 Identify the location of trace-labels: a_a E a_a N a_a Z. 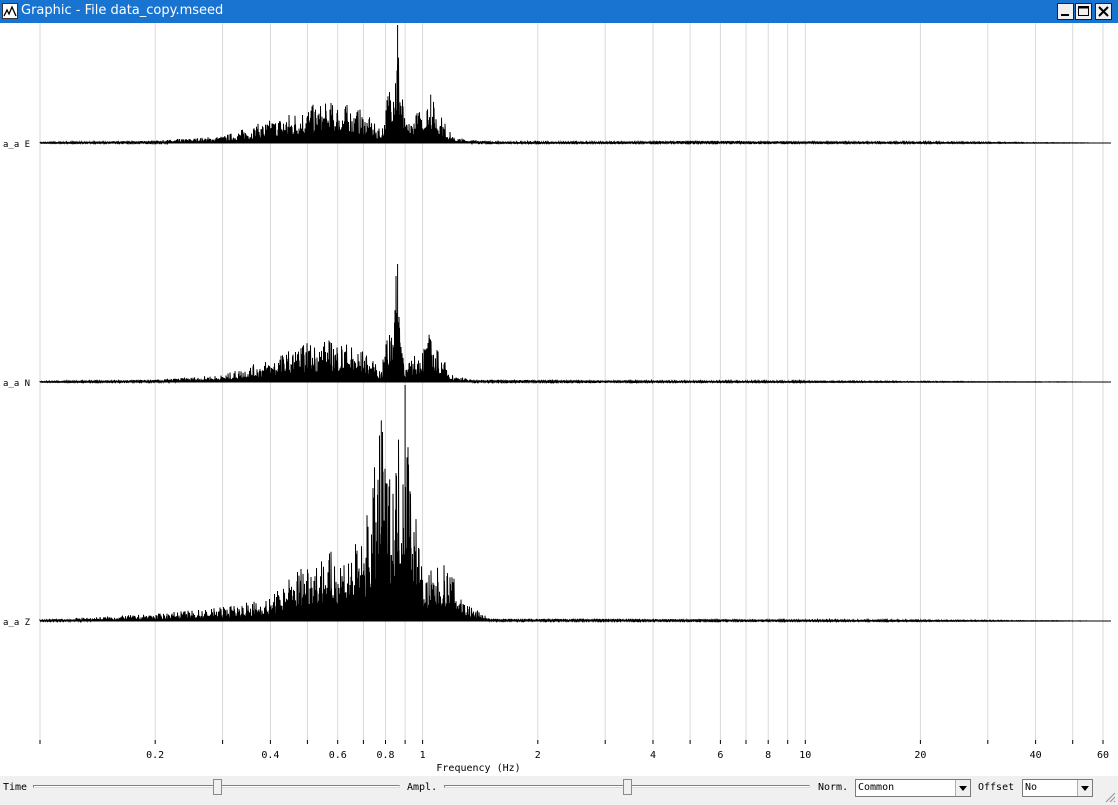
(17, 384).